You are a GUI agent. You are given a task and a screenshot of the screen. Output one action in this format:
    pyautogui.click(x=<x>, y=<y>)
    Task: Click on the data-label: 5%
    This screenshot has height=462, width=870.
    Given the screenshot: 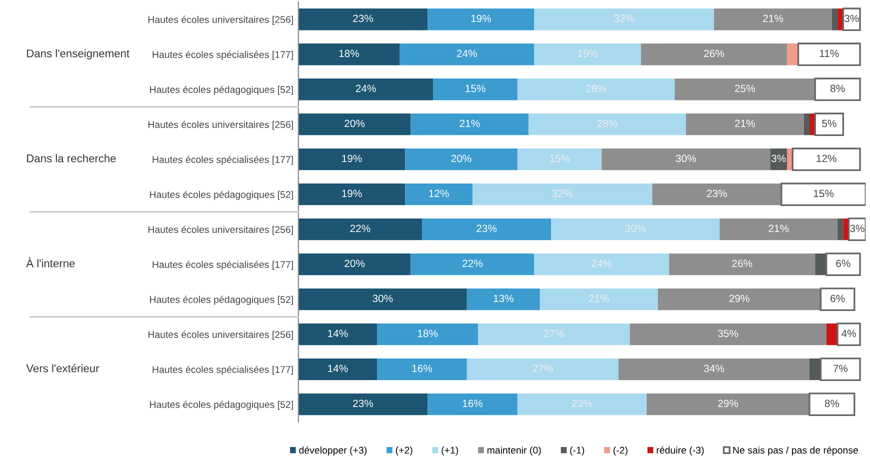 What is the action you would take?
    pyautogui.click(x=829, y=124)
    